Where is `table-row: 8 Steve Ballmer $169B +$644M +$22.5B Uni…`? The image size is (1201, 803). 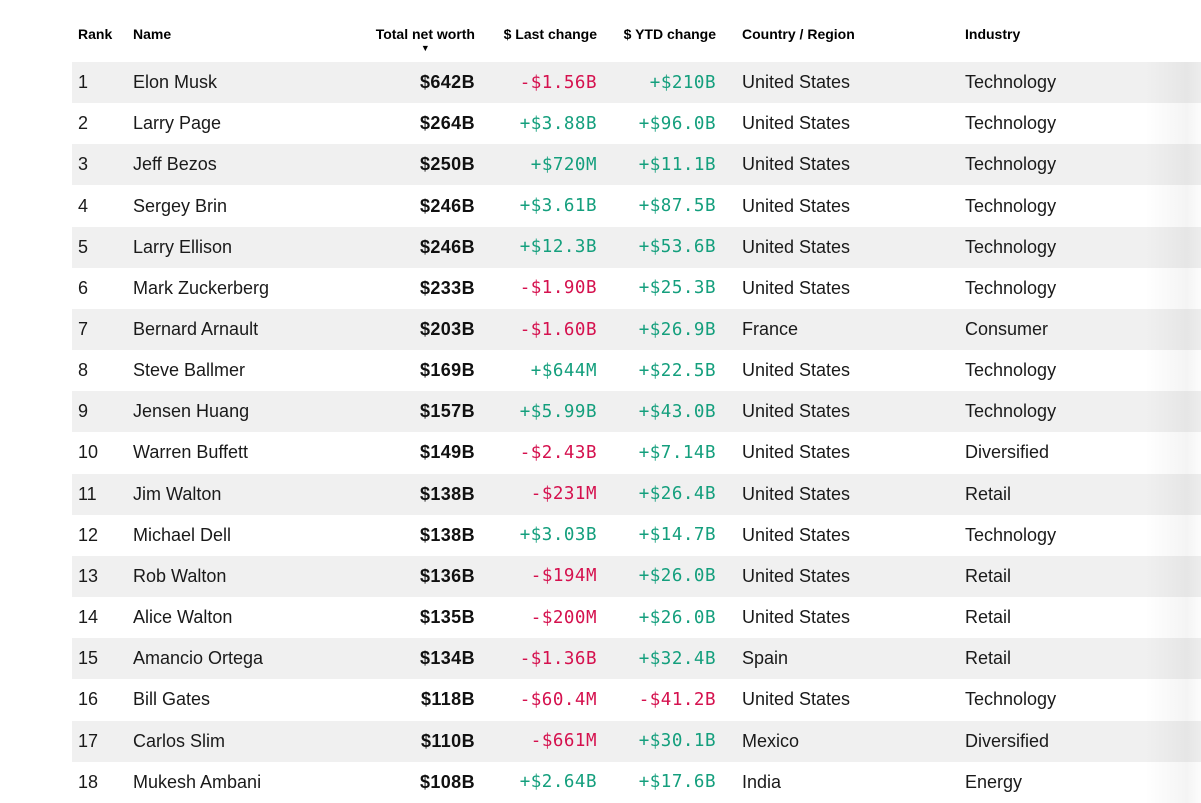
table-row: 8 Steve Ballmer $169B +$644M +$22.5B Uni… is located at coordinates (636, 370).